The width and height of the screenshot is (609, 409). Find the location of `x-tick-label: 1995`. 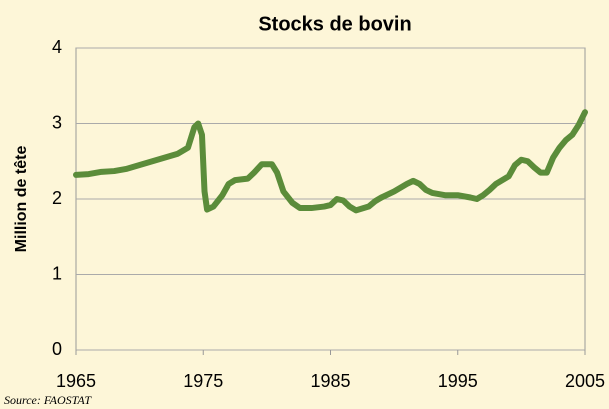

x-tick-label: 1995 is located at coordinates (458, 381).